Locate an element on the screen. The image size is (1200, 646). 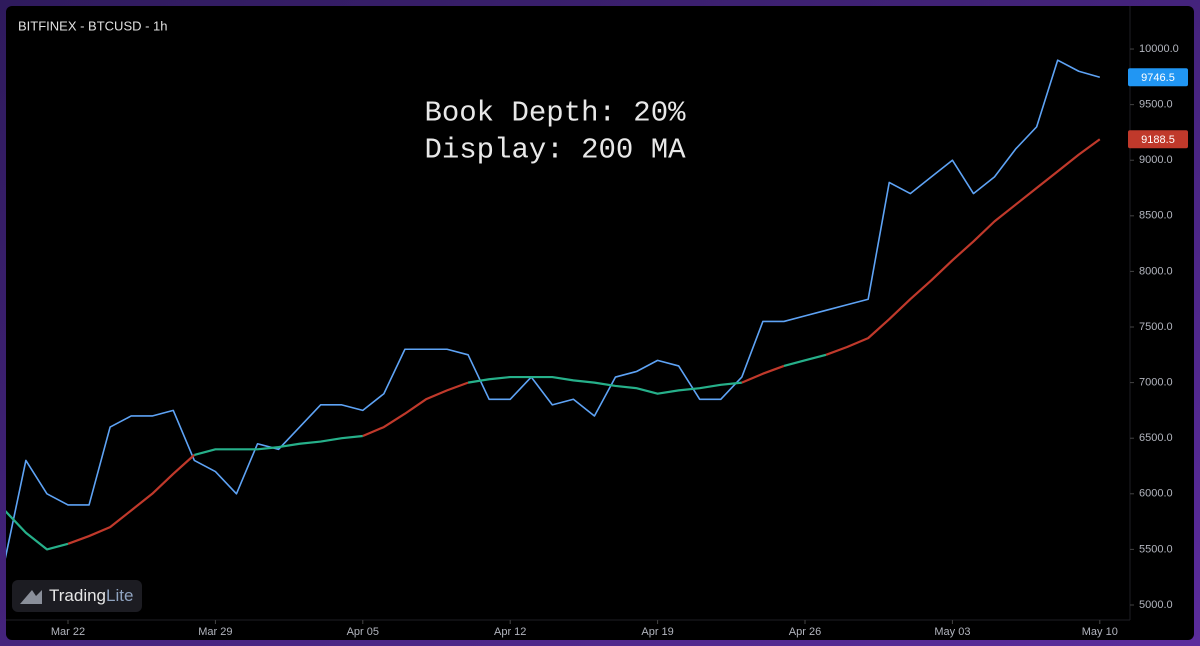
x-tick-label: Mar 22 is located at coordinates (68, 632).